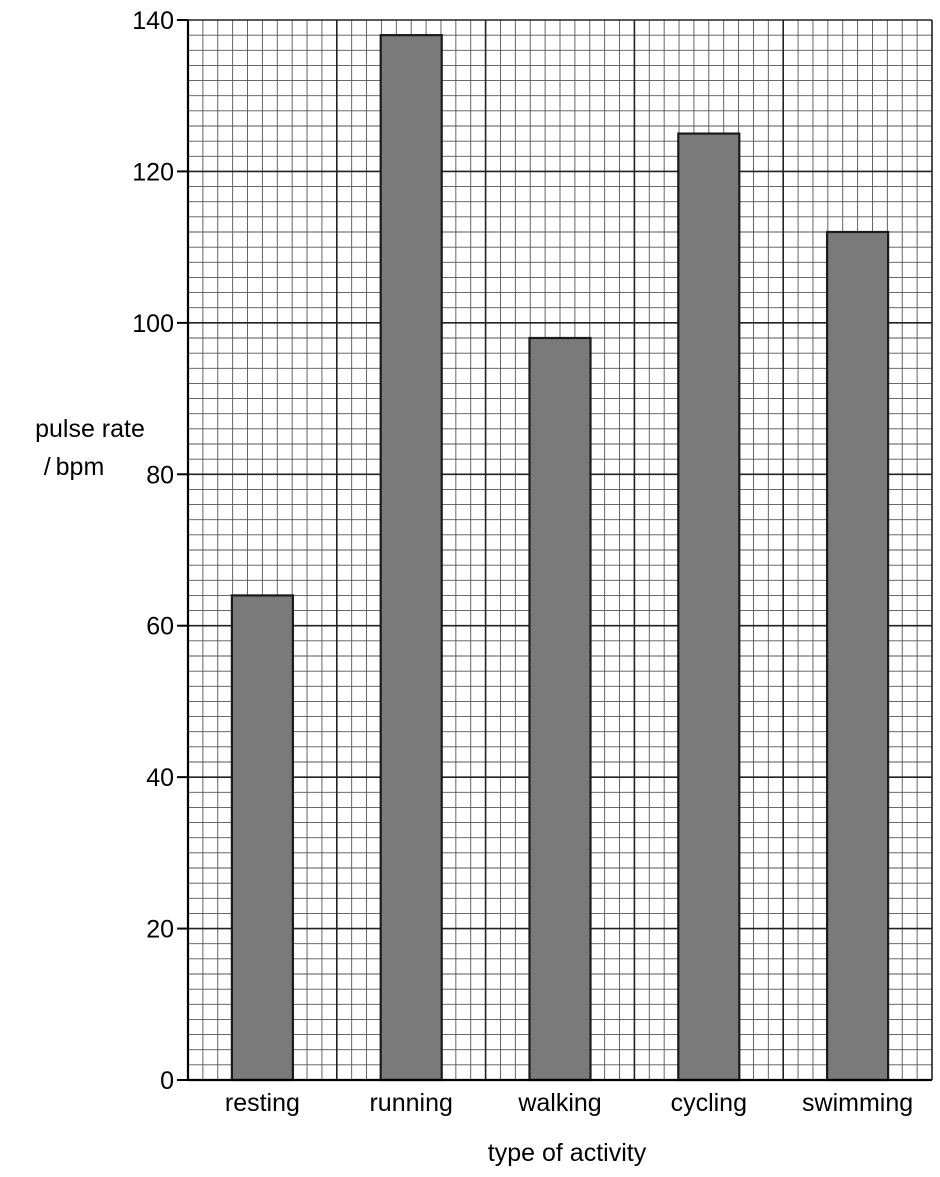 This screenshot has height=1177, width=940. I want to click on y-tick-label: 60, so click(160, 627).